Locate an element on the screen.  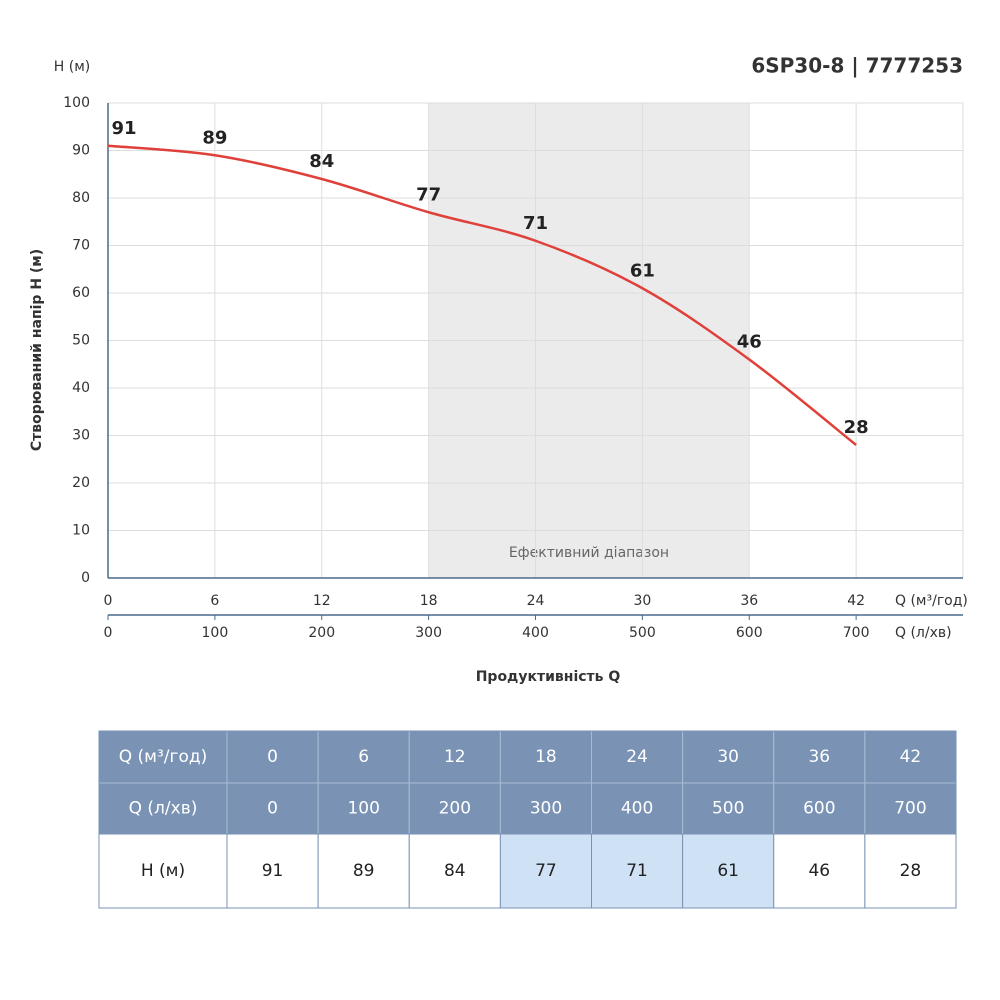
table-cell-text: 36 is located at coordinates (819, 757).